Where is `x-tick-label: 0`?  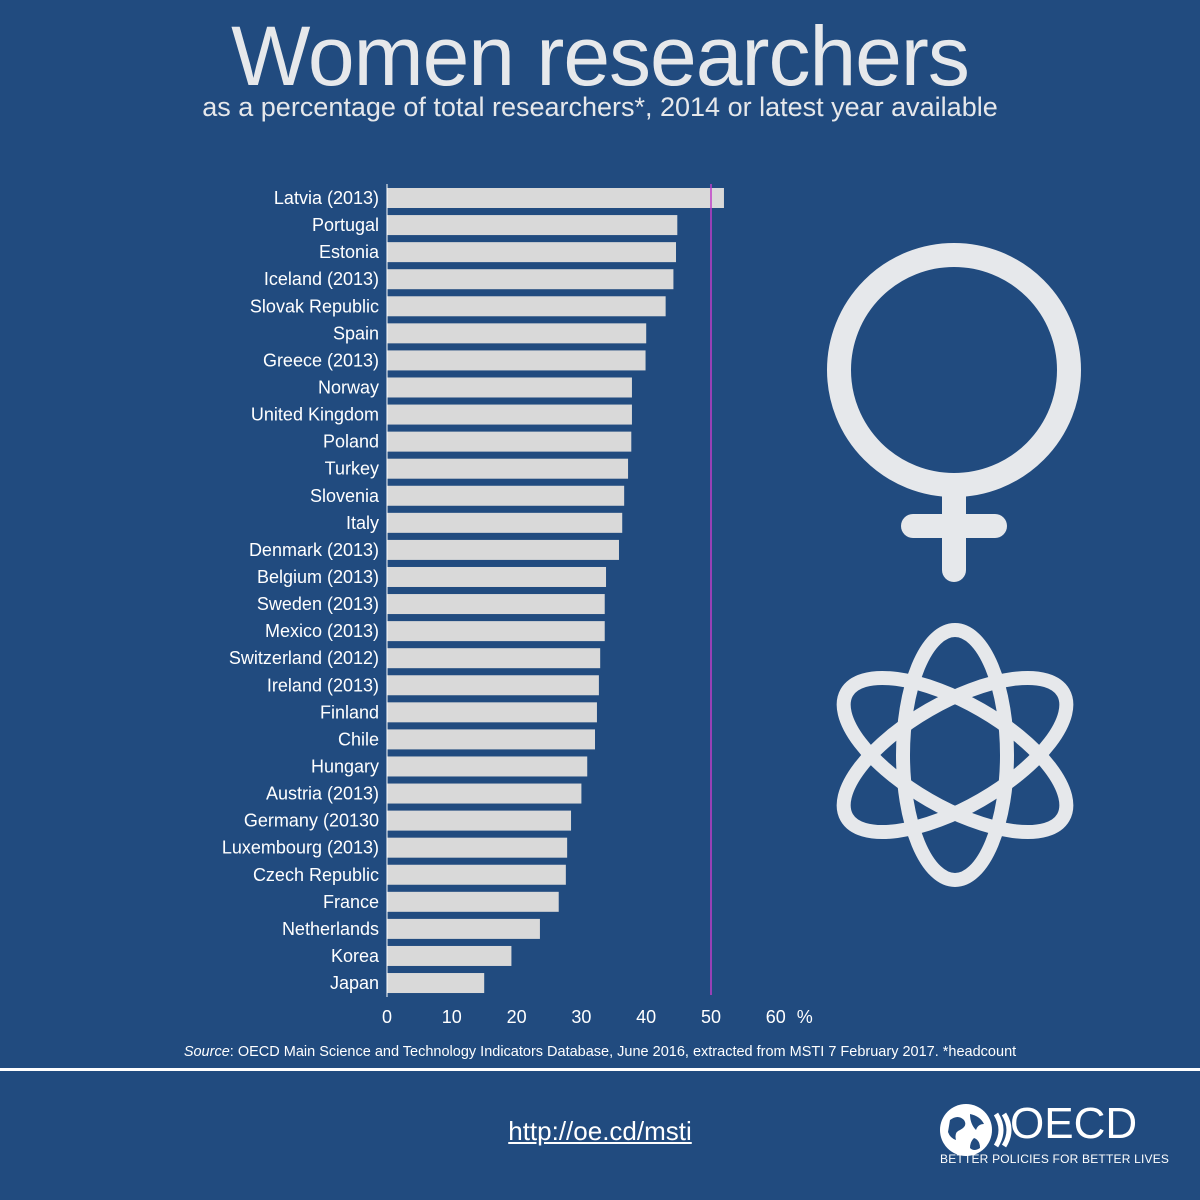 x-tick-label: 0 is located at coordinates (387, 1017).